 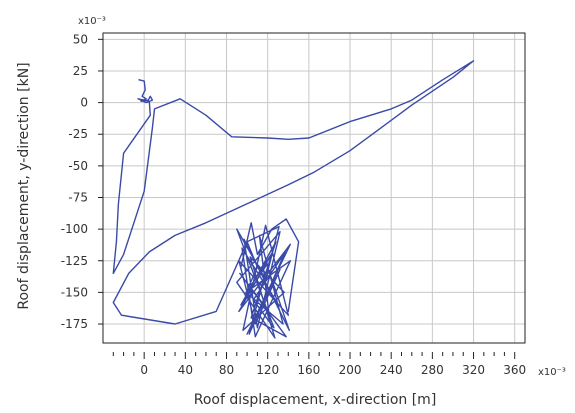 I want to click on x-axis-title: Roof displacement, x-direction [m], so click(x=315, y=400).